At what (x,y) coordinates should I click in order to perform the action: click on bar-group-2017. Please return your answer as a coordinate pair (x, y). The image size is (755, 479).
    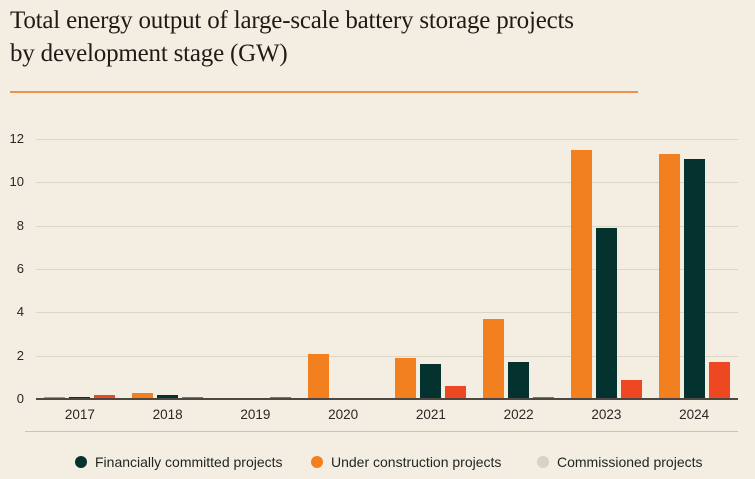
    Looking at the image, I should click on (80, 269).